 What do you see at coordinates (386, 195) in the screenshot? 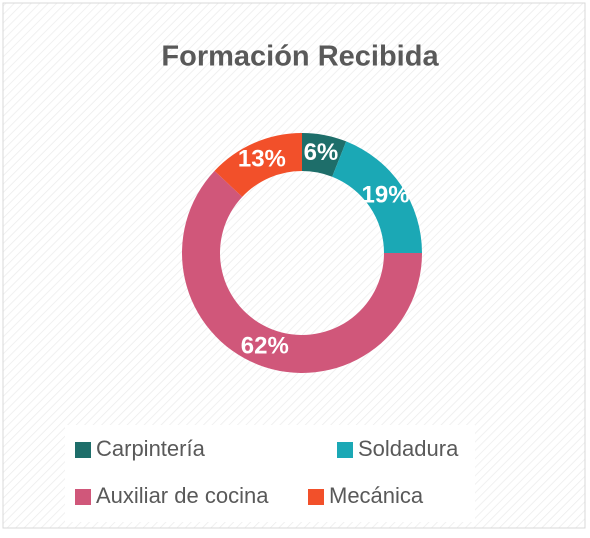
I see `data-label: 19%` at bounding box center [386, 195].